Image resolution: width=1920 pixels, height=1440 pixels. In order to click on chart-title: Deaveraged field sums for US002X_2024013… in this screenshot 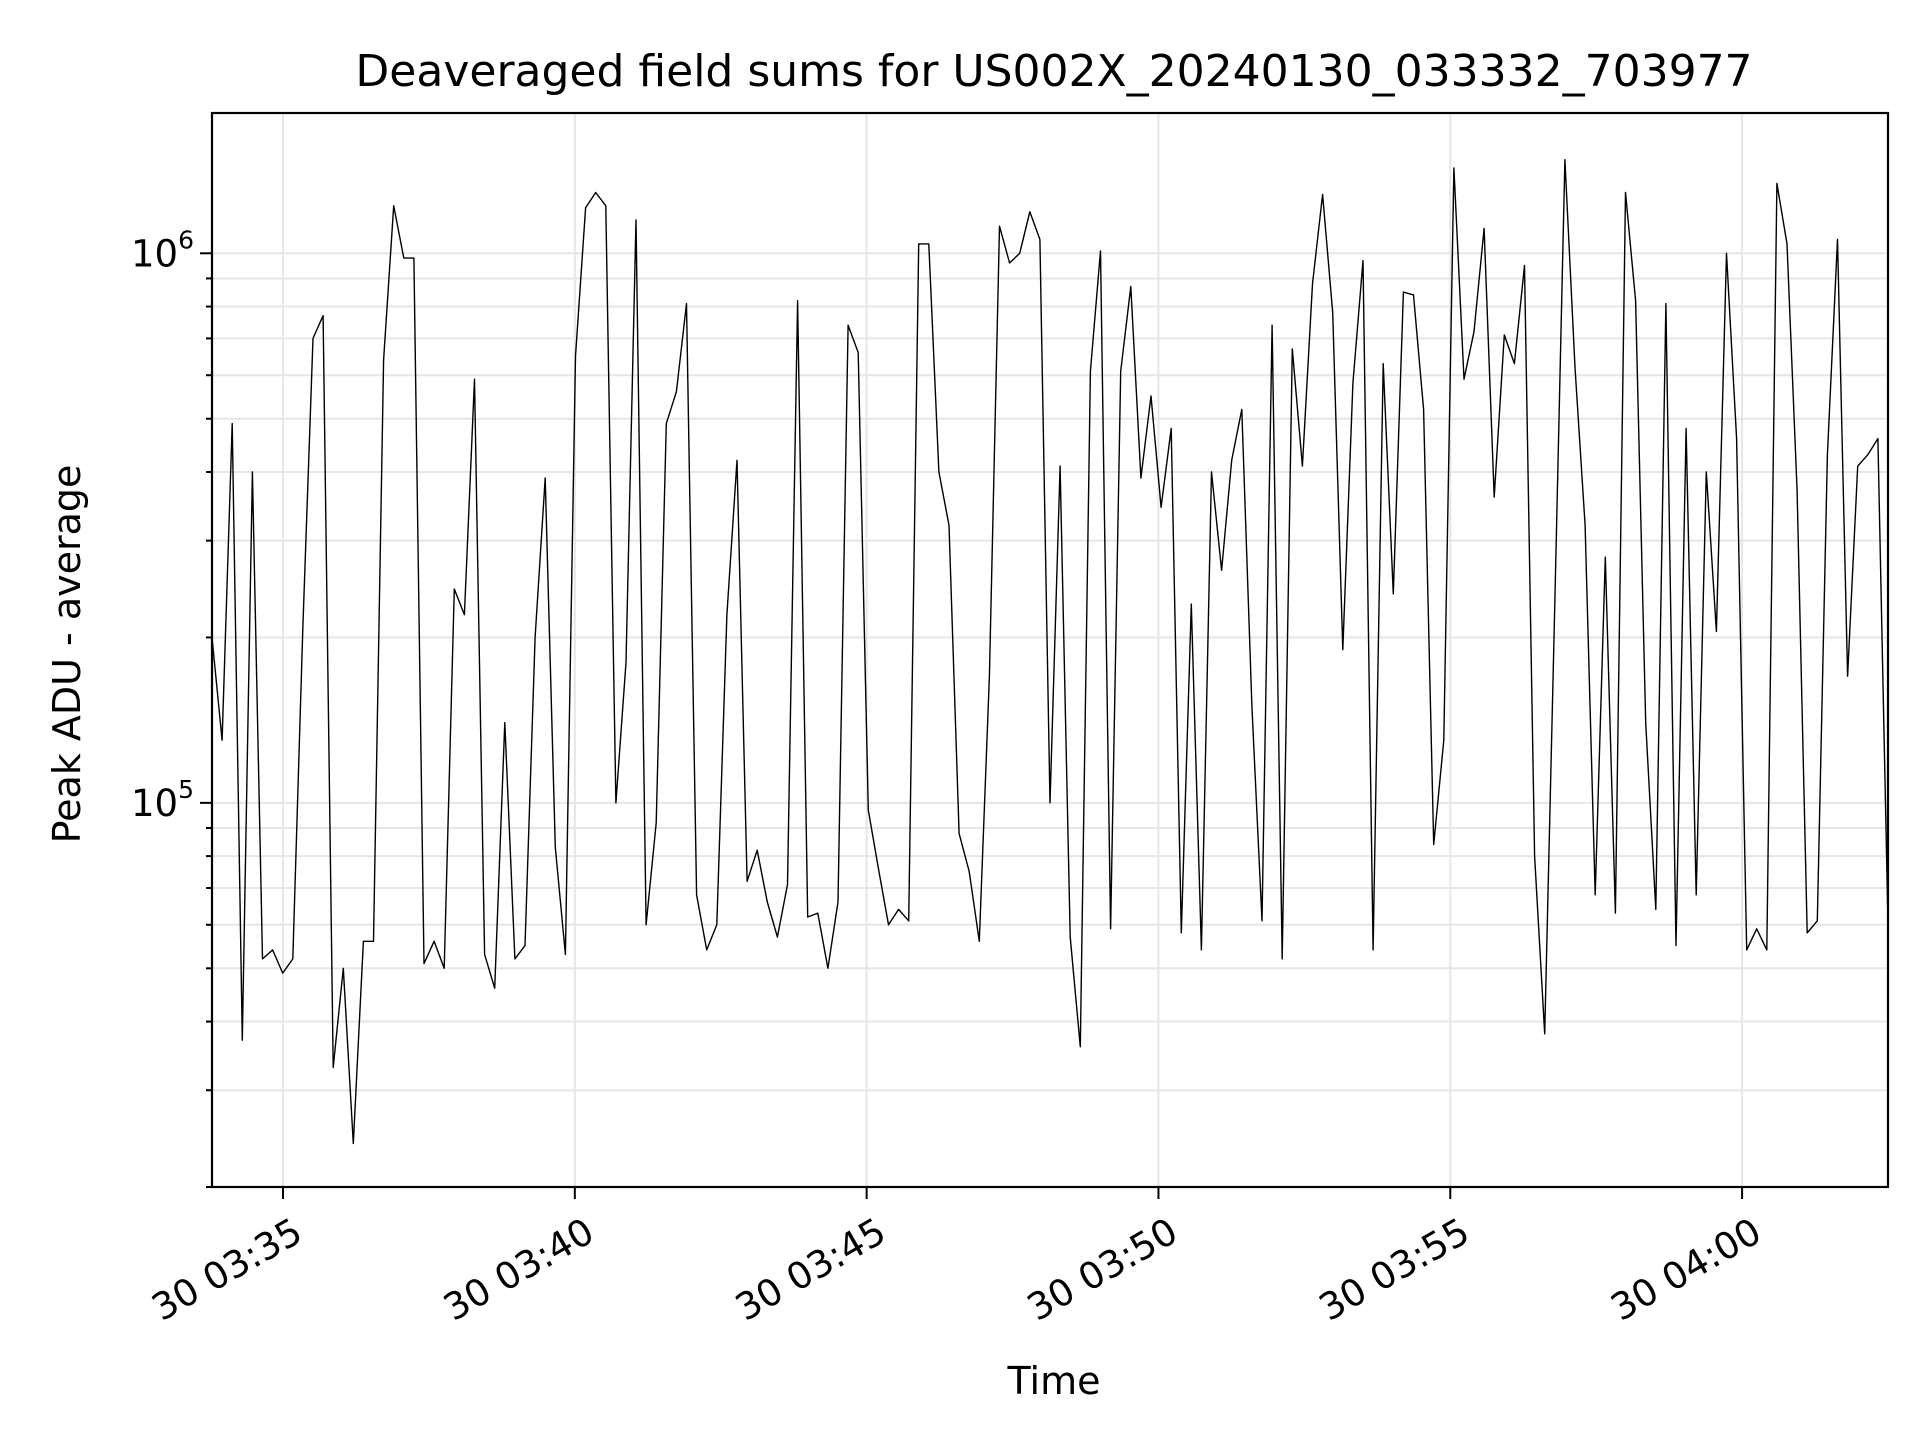, I will do `click(1053, 71)`.